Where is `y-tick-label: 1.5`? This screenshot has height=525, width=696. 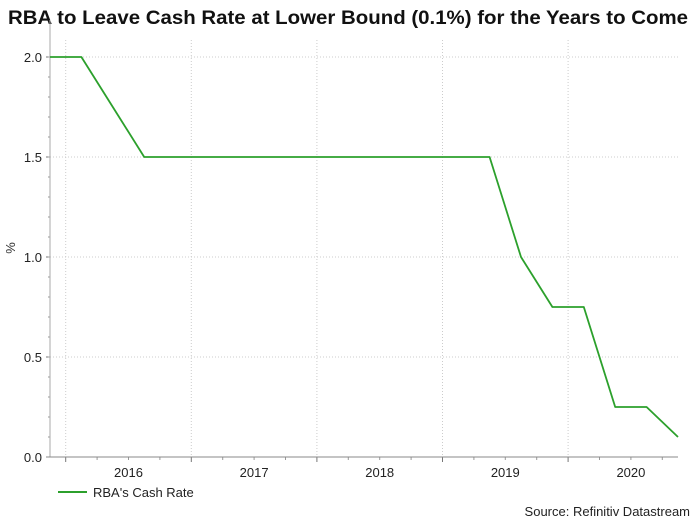 y-tick-label: 1.5 is located at coordinates (33, 157).